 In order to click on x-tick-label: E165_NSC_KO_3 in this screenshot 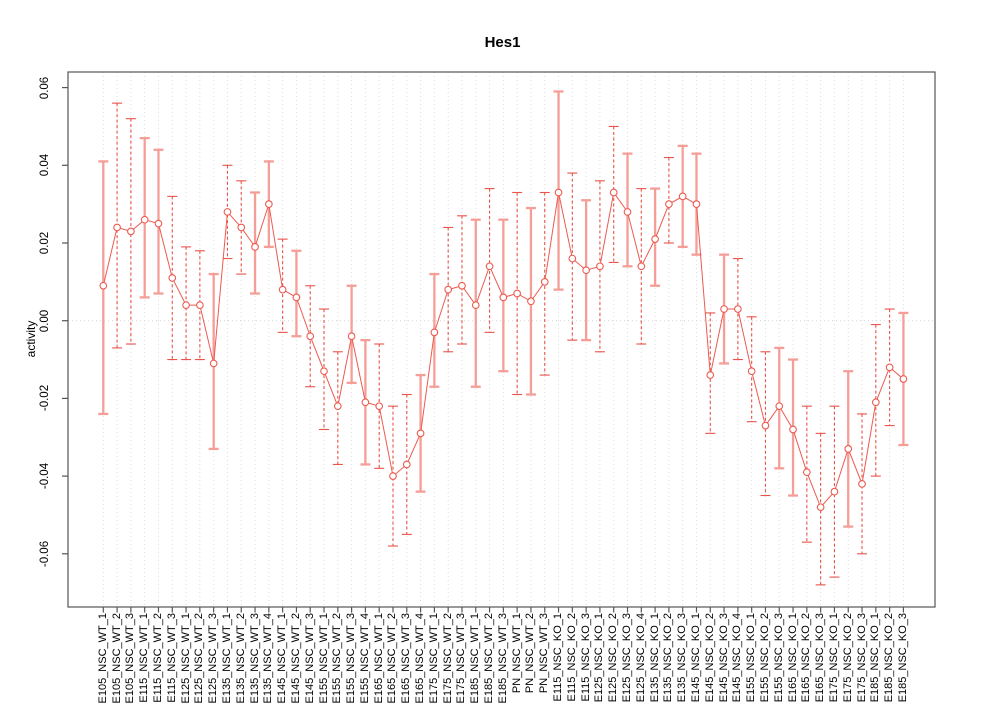, I will do `click(820, 658)`.